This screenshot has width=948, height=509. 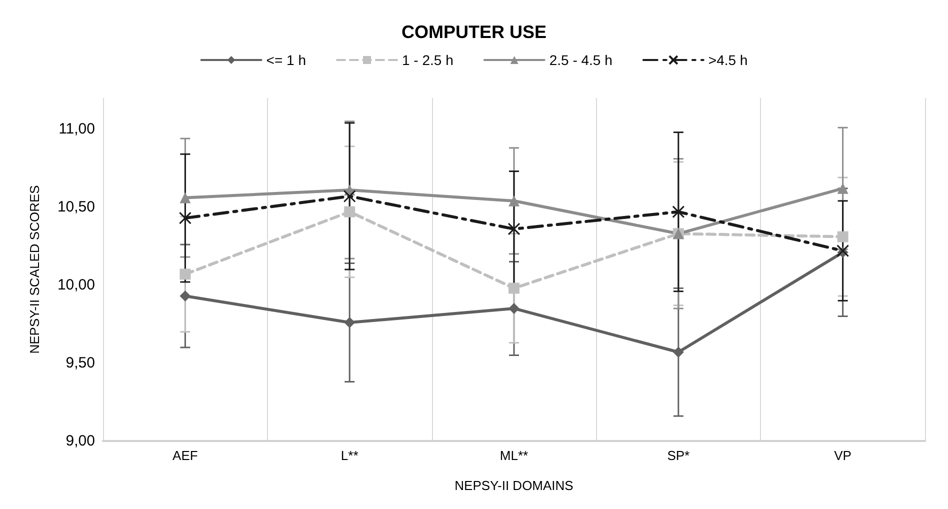 I want to click on y-tick-label: 10,50, so click(x=76, y=207).